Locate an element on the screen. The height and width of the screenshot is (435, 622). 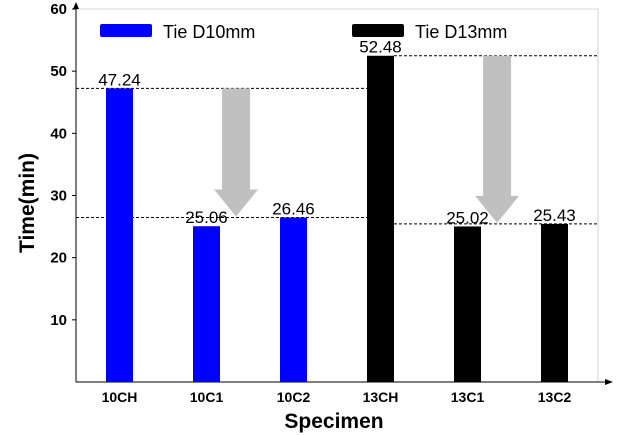
bar-13ch is located at coordinates (380, 219).